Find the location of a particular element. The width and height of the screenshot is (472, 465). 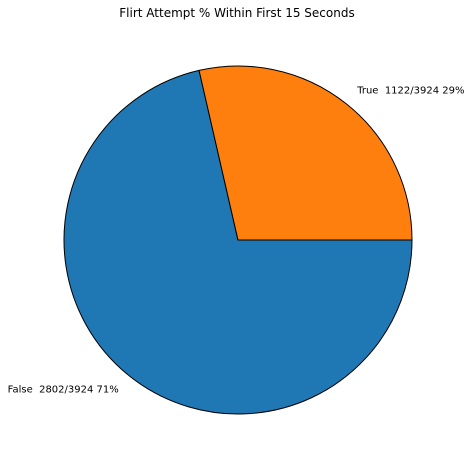

chart-title: Flirt Attempt % Within First 15 Seconds is located at coordinates (236, 13).